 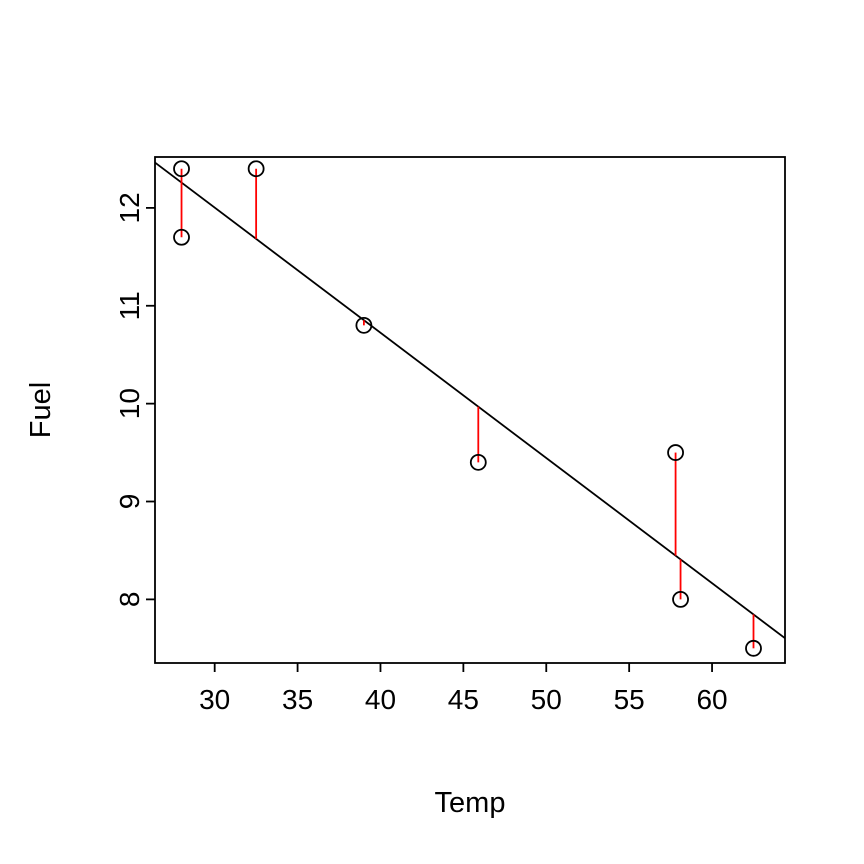 I want to click on x-tick-label: 35, so click(x=297, y=699).